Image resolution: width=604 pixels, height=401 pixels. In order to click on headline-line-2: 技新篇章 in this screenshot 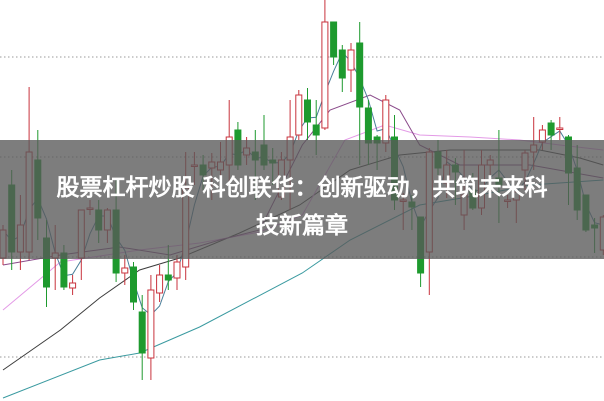, I will do `click(302, 226)`.